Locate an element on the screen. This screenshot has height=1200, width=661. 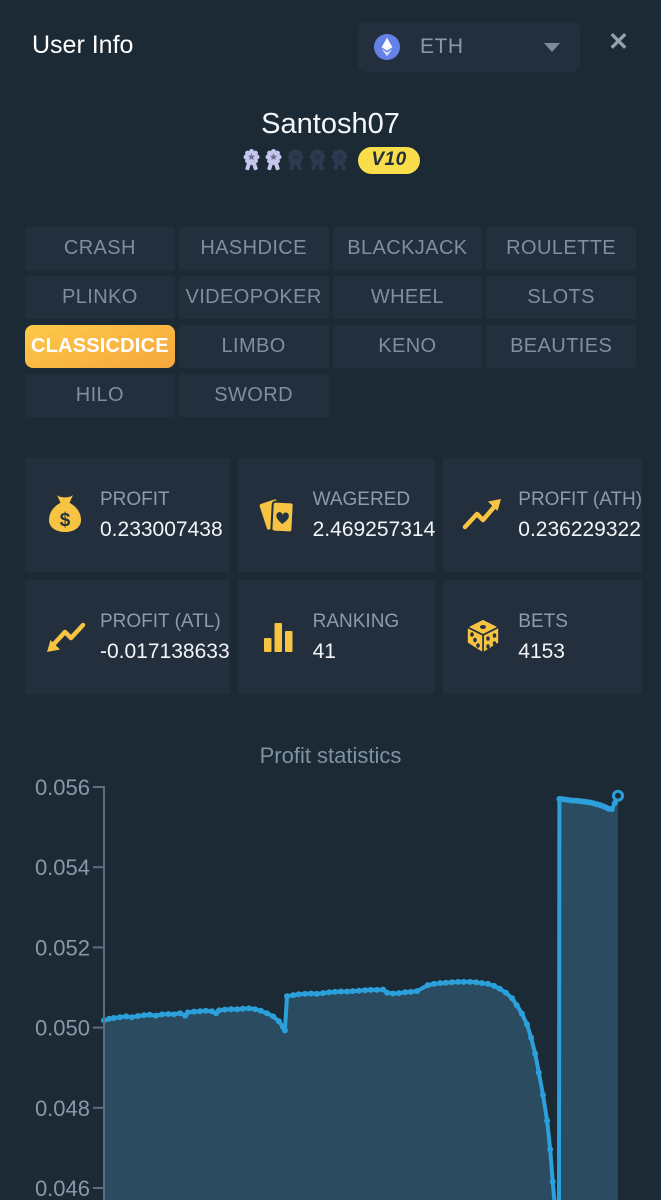
tab-plinko: PLINKO is located at coordinates (100, 297).